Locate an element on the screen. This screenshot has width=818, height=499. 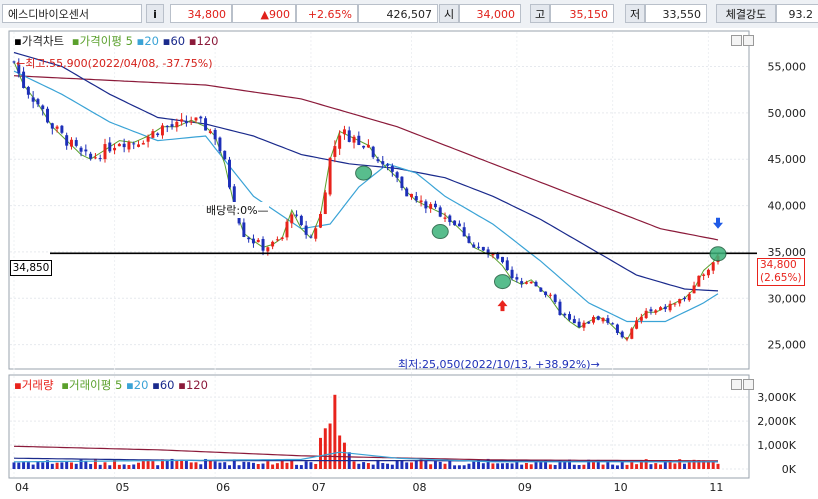
price-panel-maximize-button is located at coordinates (748, 40).